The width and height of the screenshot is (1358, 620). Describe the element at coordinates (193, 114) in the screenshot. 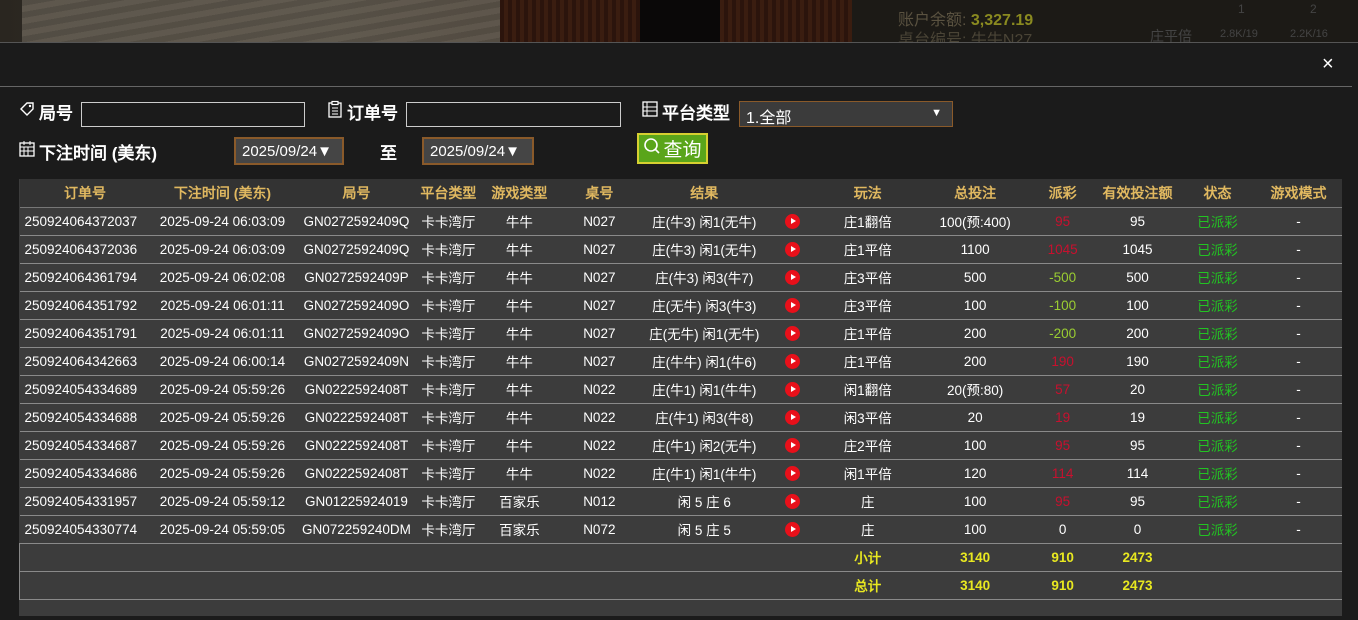

I see `round-input` at that location.